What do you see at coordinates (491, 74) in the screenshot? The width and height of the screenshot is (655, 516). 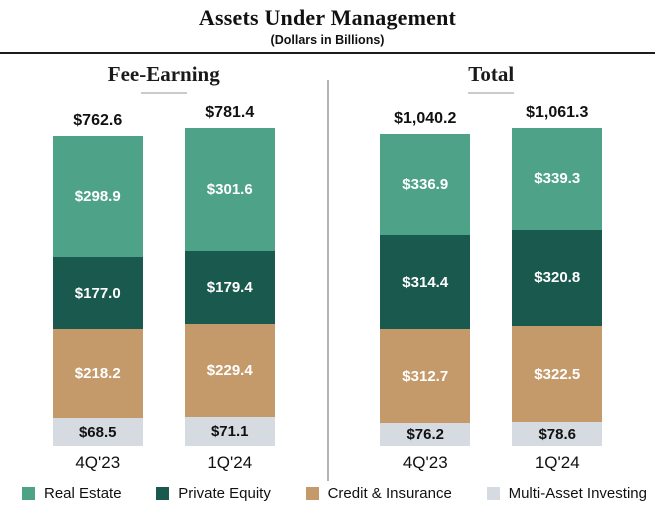 I see `group-title: Total` at bounding box center [491, 74].